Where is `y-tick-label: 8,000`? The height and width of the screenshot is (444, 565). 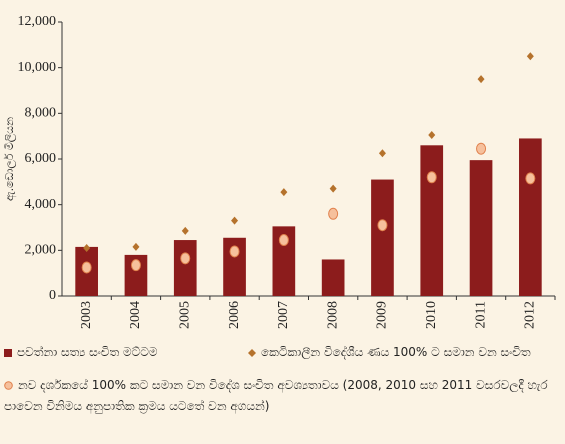
y-tick-label: 8,000 is located at coordinates (41, 113).